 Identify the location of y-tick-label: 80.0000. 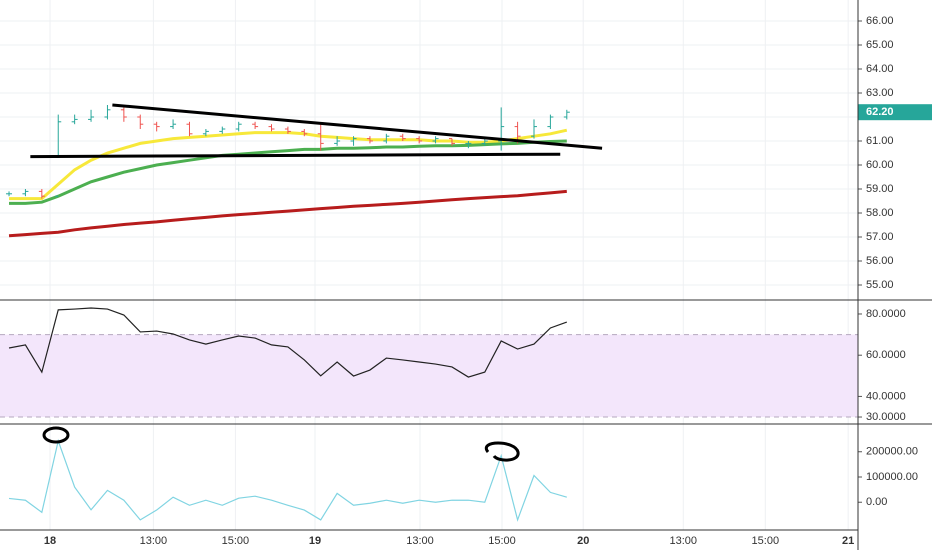
(886, 314).